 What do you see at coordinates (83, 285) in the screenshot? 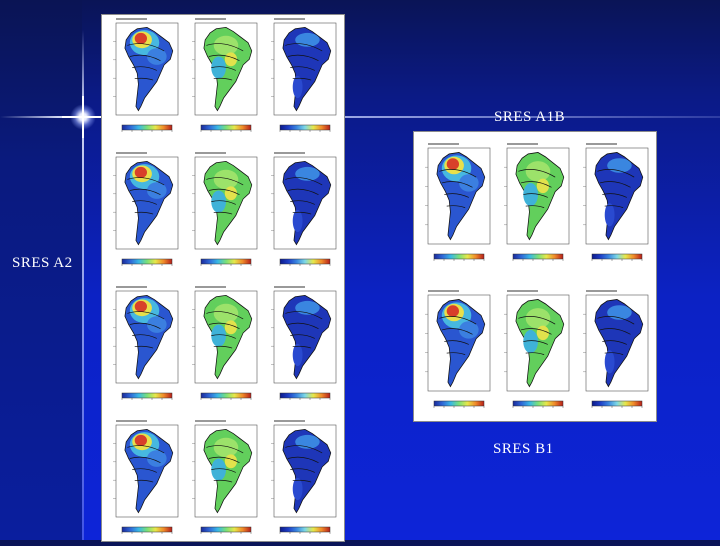
I see `vertical-rule` at bounding box center [83, 285].